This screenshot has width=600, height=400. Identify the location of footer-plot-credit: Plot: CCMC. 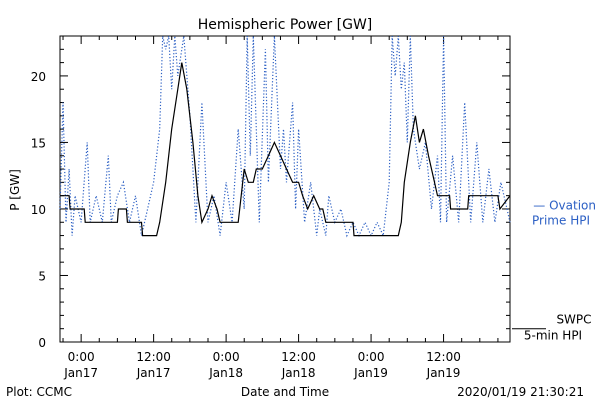
(39, 392).